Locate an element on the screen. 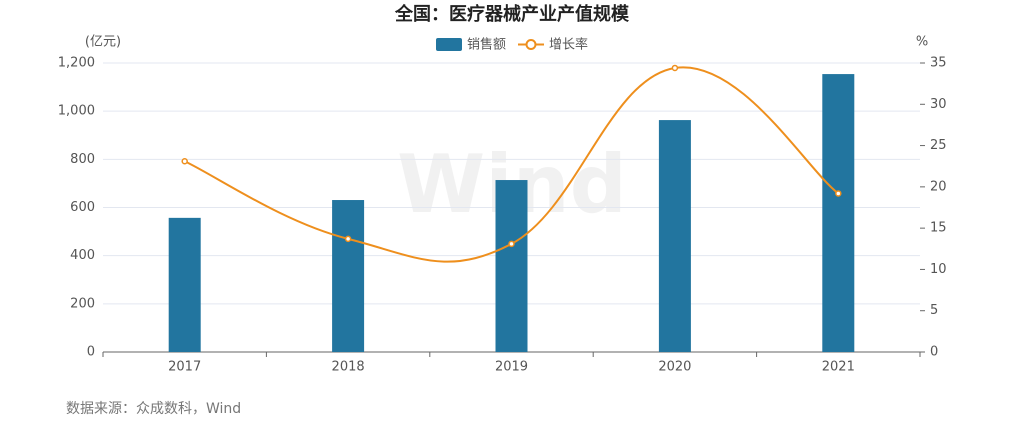  y2-tick-label: 20 is located at coordinates (938, 186).